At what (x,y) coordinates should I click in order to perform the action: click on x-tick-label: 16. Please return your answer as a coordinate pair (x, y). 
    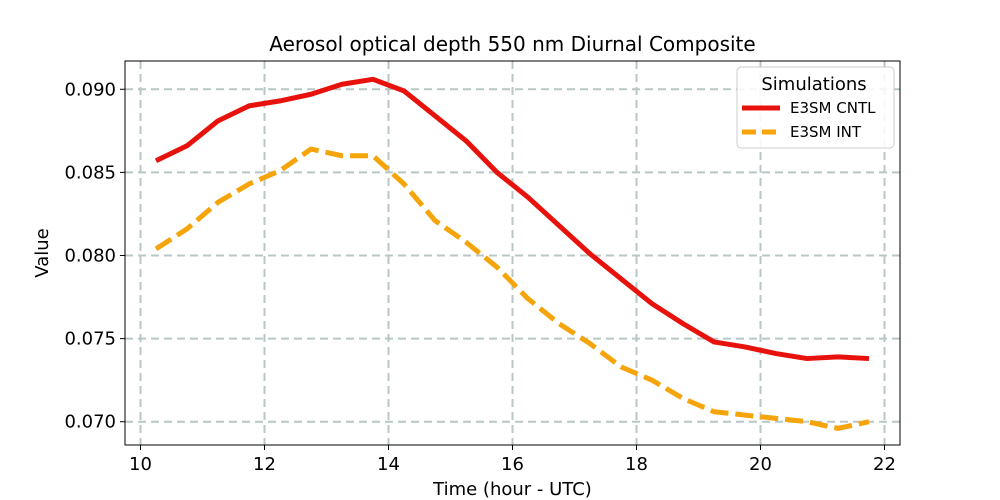
    Looking at the image, I should click on (512, 464).